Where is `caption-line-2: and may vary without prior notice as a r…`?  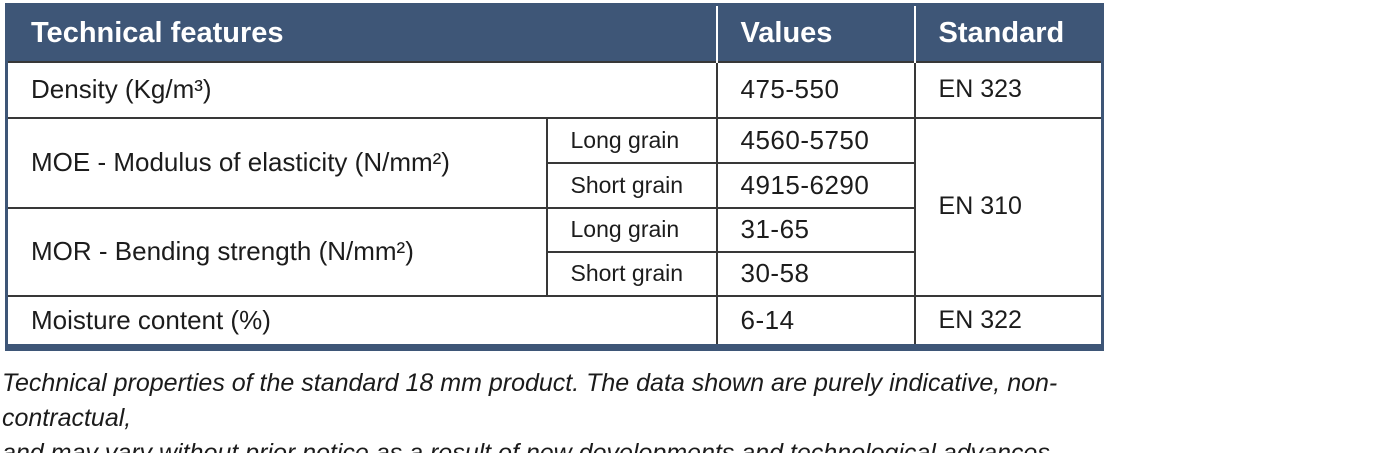 caption-line-2: and may vary without prior notice as a r… is located at coordinates (529, 446).